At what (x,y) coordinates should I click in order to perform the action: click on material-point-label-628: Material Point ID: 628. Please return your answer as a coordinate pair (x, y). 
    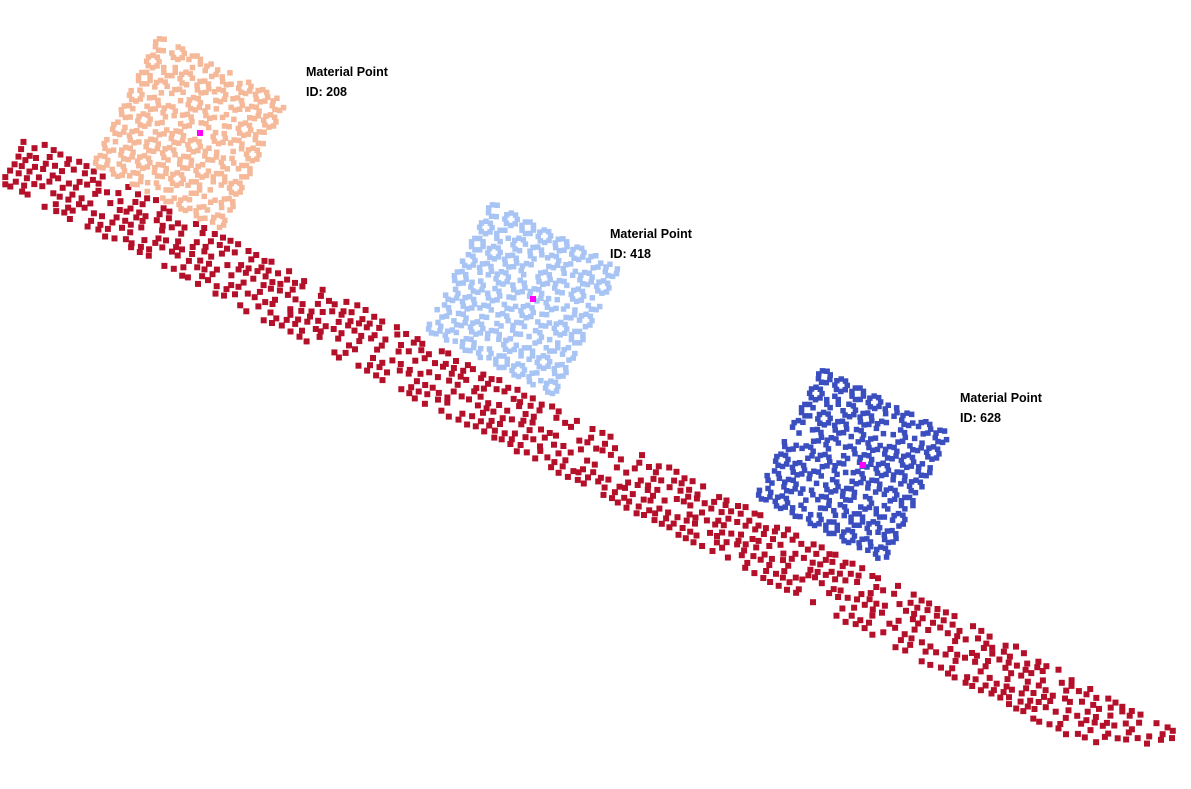
    Looking at the image, I should click on (1001, 408).